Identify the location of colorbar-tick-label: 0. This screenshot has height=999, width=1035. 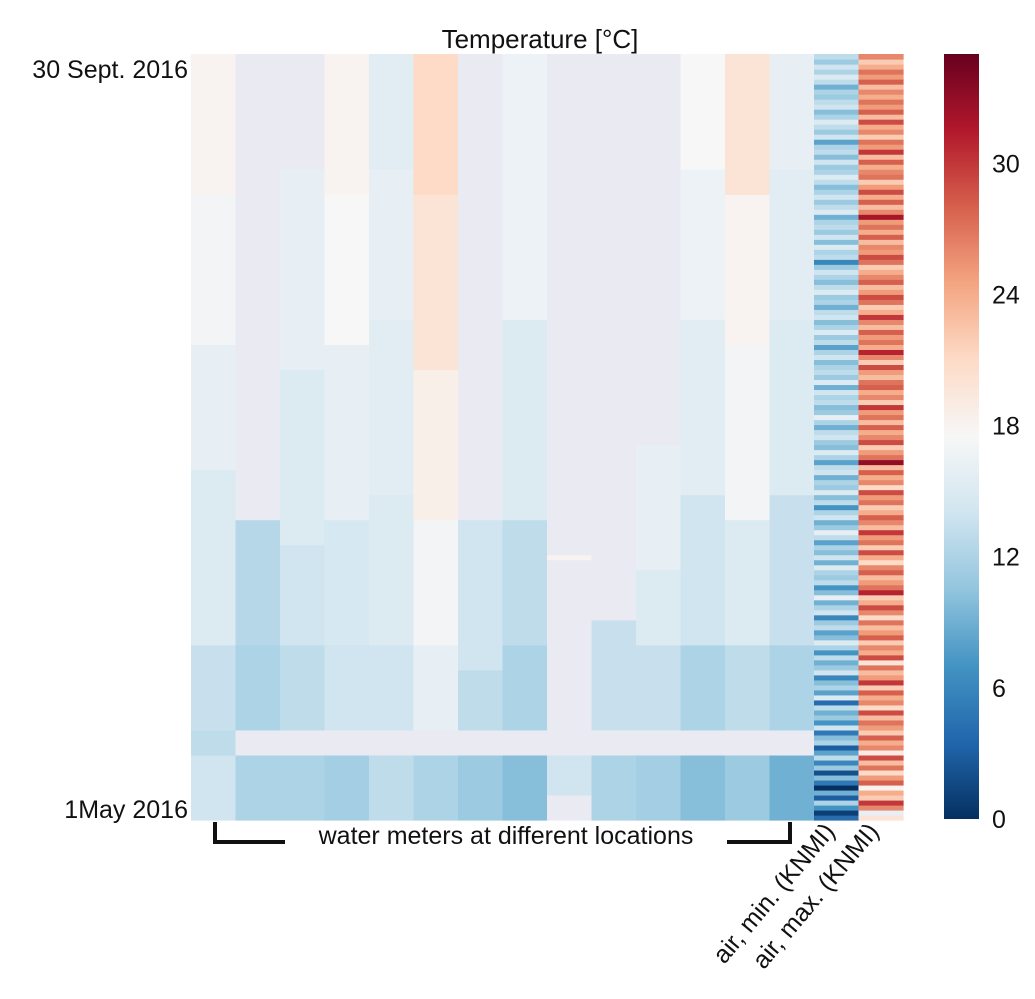
(999, 820).